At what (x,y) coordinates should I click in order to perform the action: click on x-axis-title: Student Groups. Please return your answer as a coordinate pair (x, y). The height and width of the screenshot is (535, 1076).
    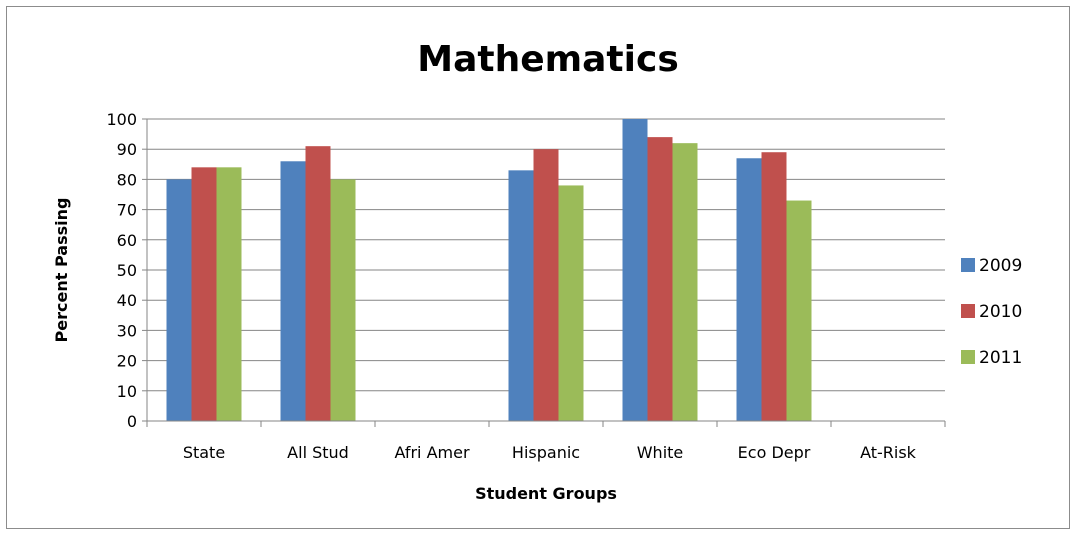
    Looking at the image, I should click on (546, 493).